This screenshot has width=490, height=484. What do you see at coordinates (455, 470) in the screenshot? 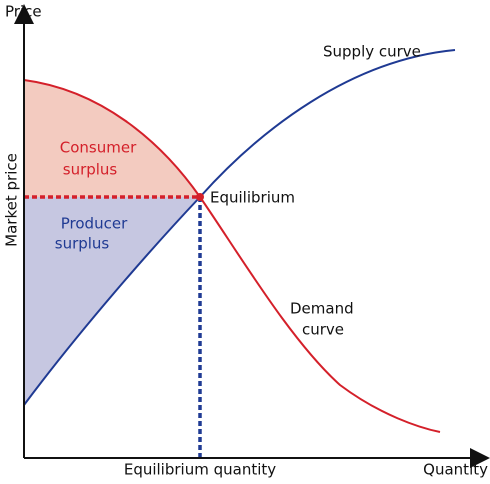
I see `x-axis-label: Quantity` at bounding box center [455, 470].